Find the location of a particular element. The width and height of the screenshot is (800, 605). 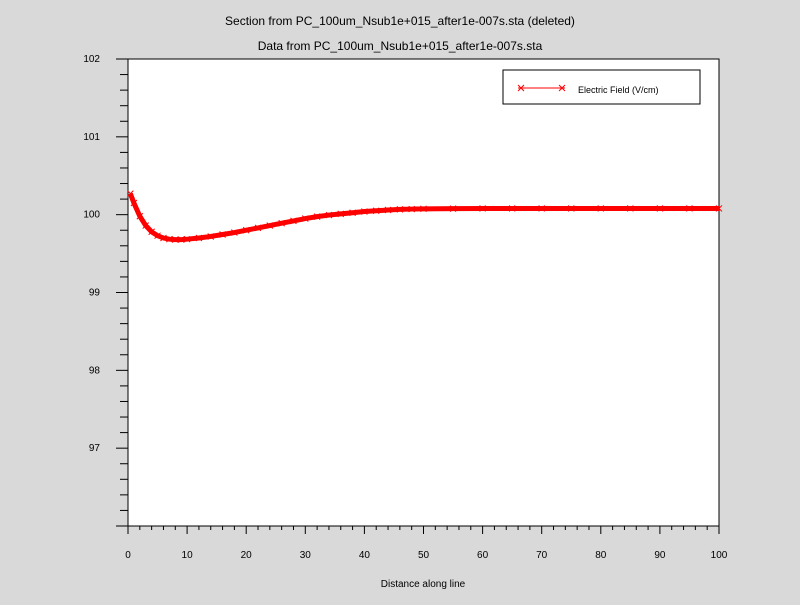

legend-box is located at coordinates (601, 87).